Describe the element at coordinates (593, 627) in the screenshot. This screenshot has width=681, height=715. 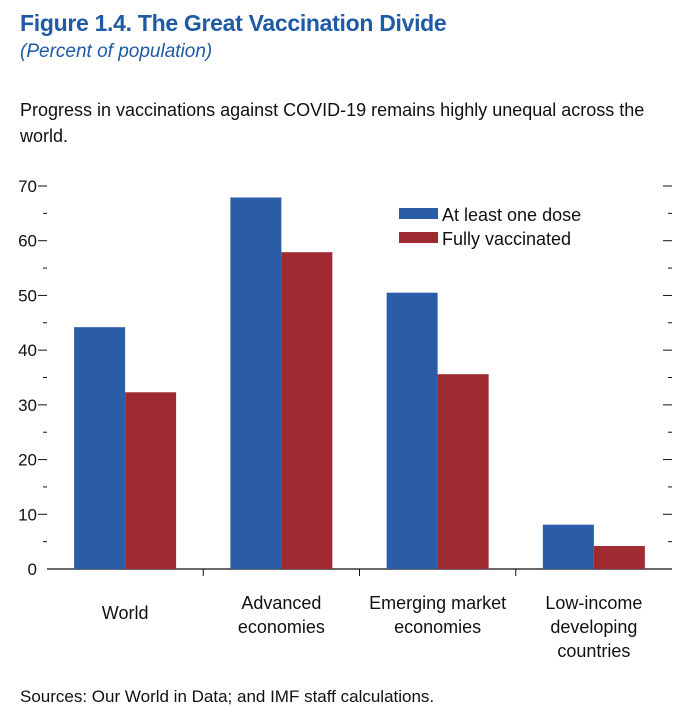
I see `x-category-label: developing` at that location.